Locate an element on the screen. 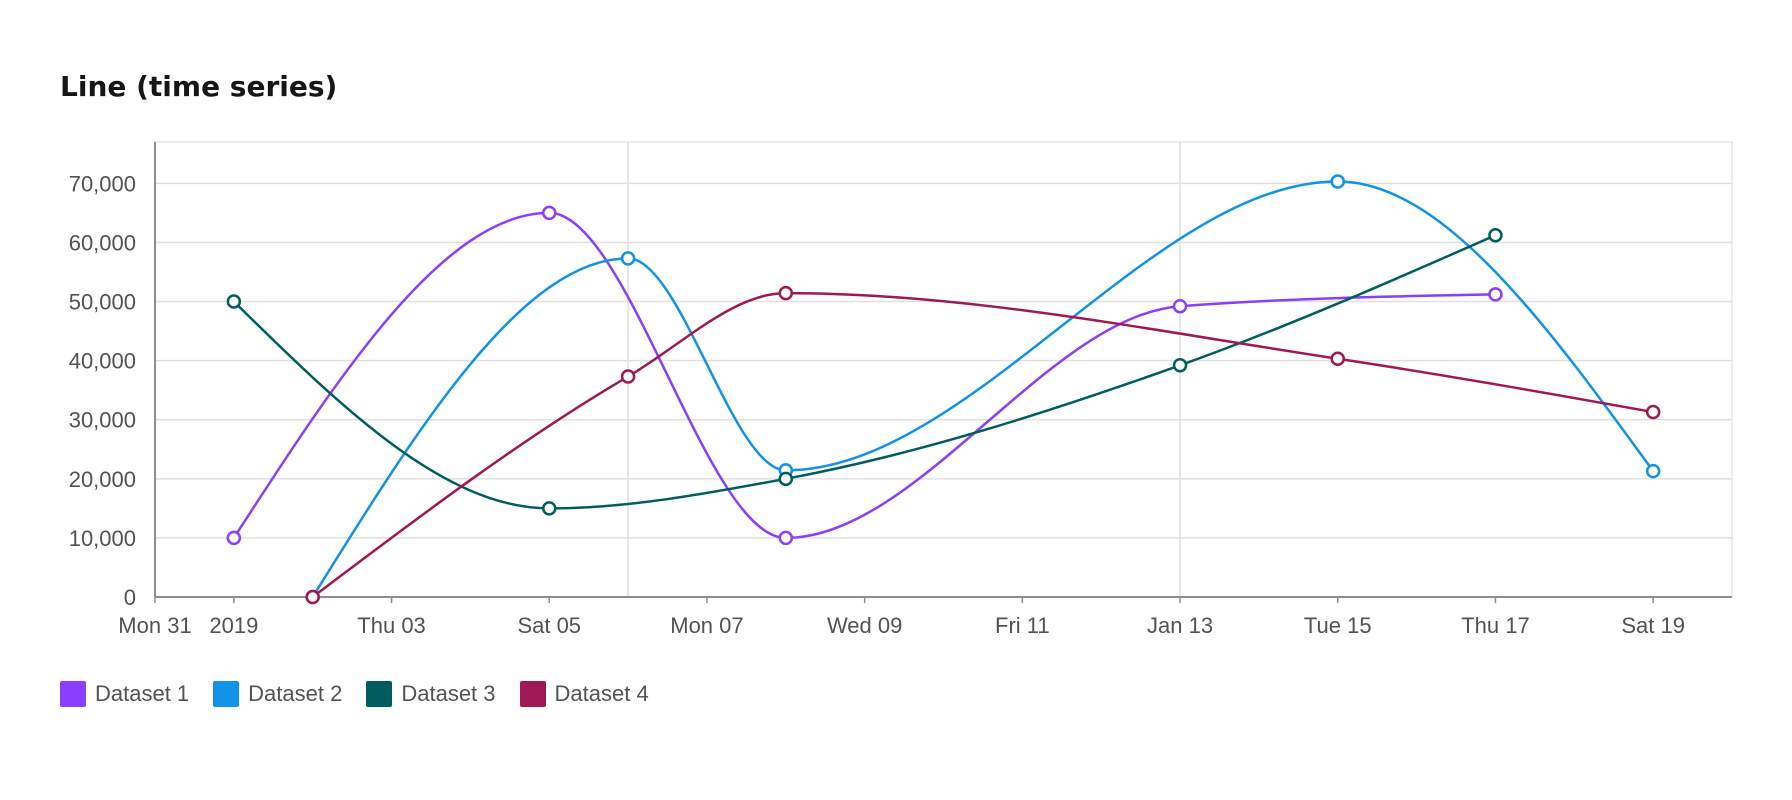  x-tick-label: Jan 13 is located at coordinates (1180, 625).